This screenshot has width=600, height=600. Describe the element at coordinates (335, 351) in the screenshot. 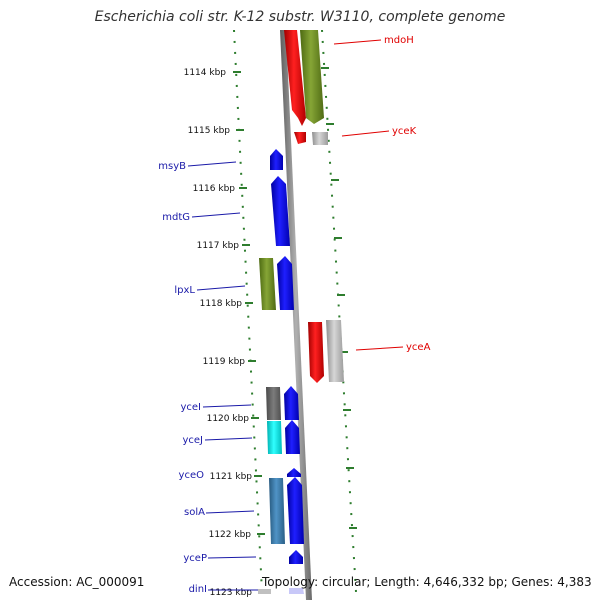

I see `gene-yceA-gray-bar` at that location.